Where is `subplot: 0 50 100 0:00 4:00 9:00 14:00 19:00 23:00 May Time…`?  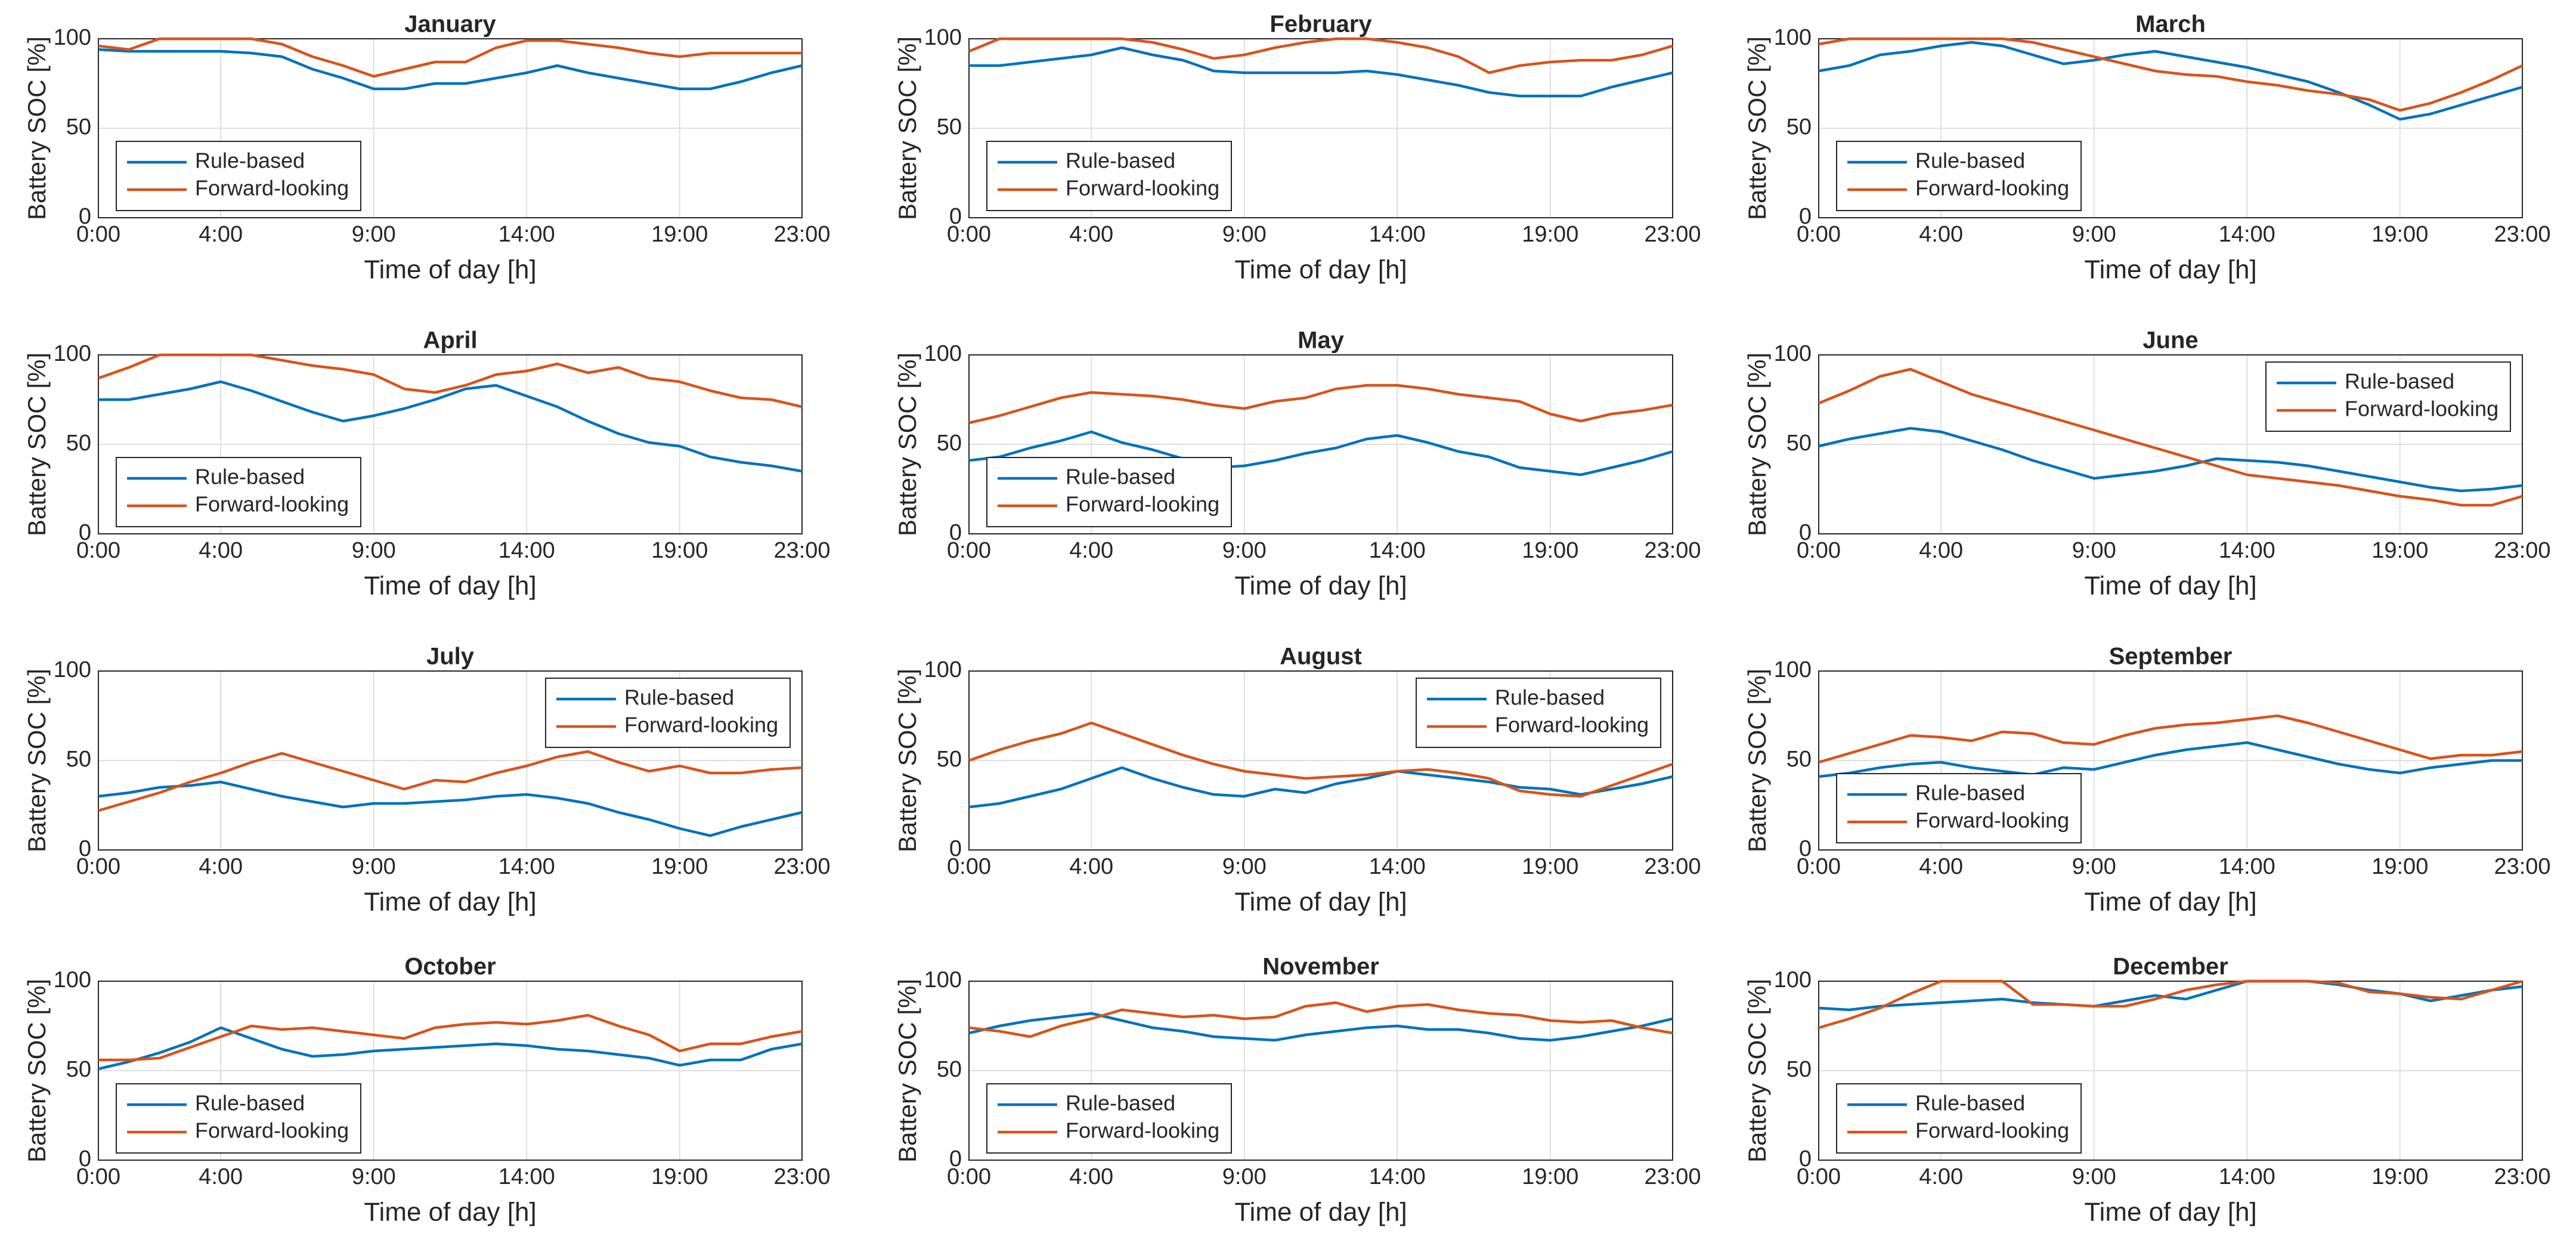 subplot: 0 50 100 0:00 4:00 9:00 14:00 19:00 23:00 May Time… is located at coordinates (1297, 464).